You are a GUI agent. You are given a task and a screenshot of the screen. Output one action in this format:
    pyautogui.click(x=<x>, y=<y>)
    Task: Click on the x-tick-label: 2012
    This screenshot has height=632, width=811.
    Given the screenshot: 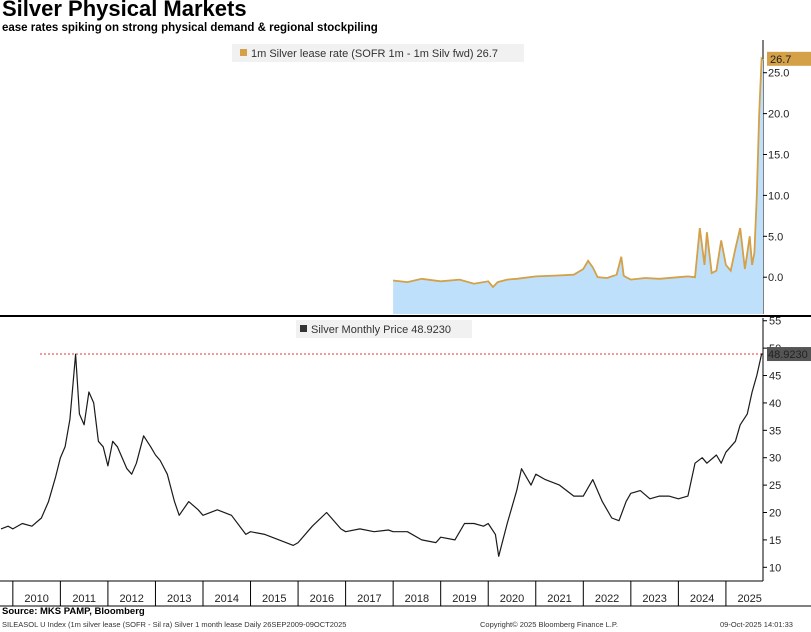 What is the action you would take?
    pyautogui.click(x=131, y=599)
    